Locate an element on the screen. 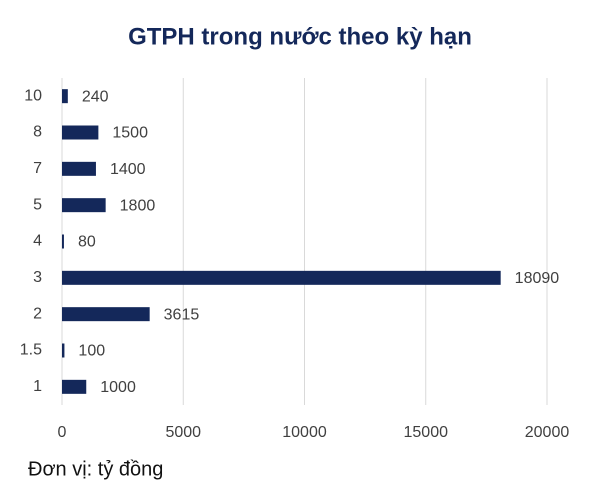  x-tick-label: 10000 is located at coordinates (304, 432).